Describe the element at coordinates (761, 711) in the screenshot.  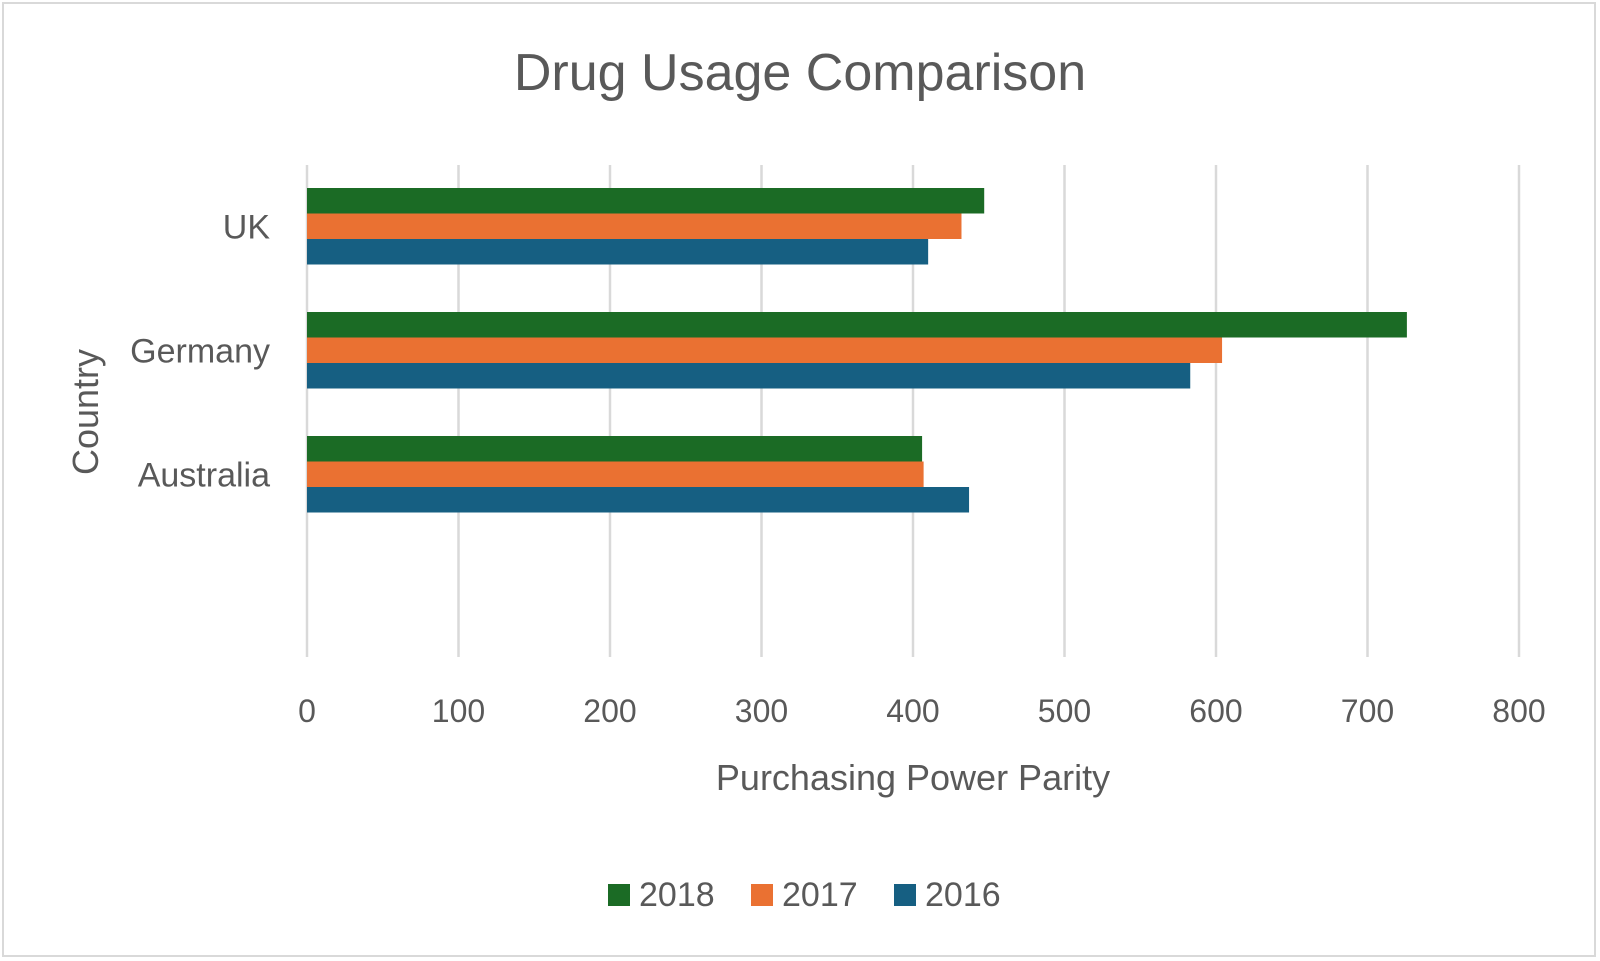
I see `x-tick-label: 300` at that location.